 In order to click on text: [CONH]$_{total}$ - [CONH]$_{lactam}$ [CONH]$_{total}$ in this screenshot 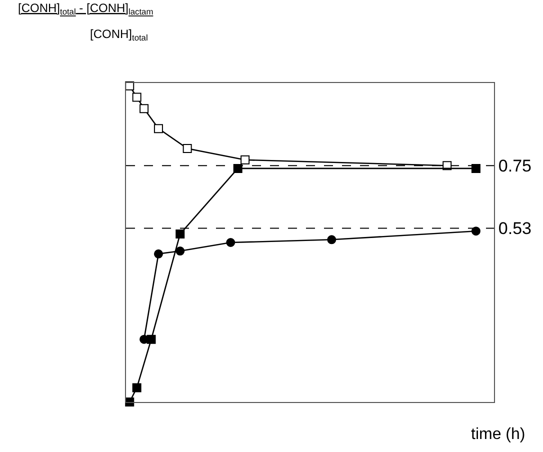, I will do `click(86, 22)`.